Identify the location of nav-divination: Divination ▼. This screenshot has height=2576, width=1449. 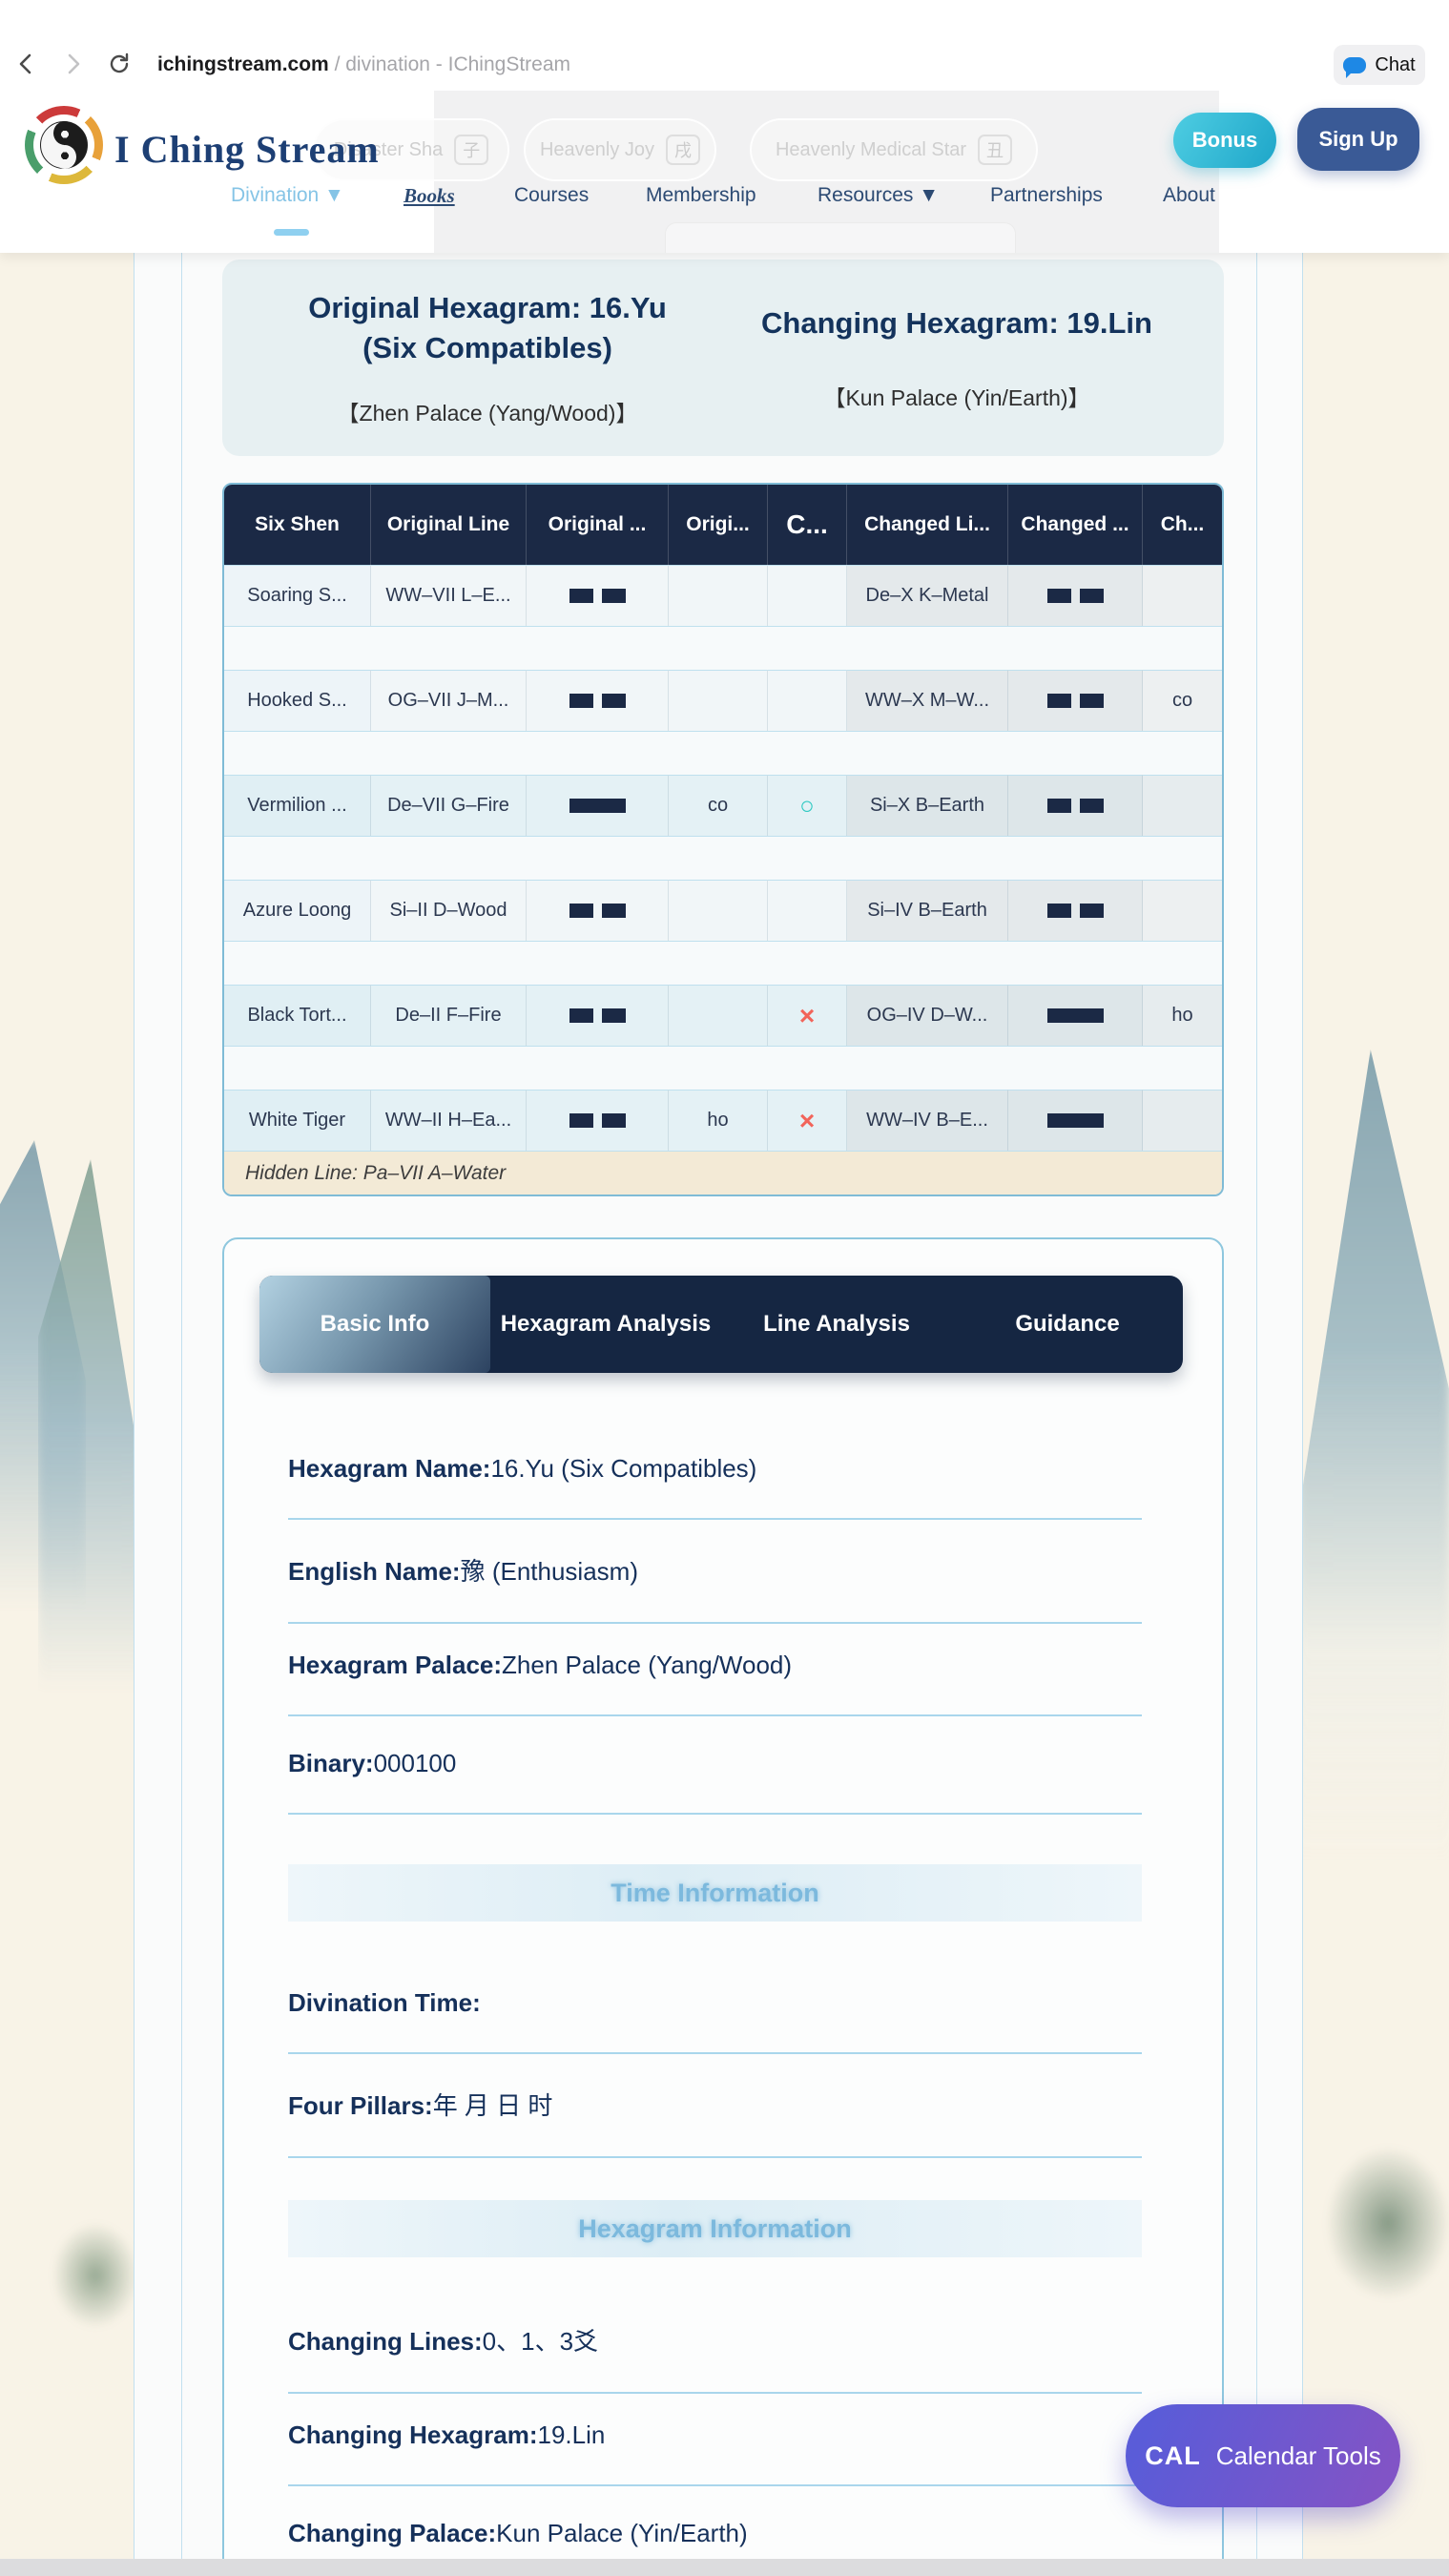
(287, 195).